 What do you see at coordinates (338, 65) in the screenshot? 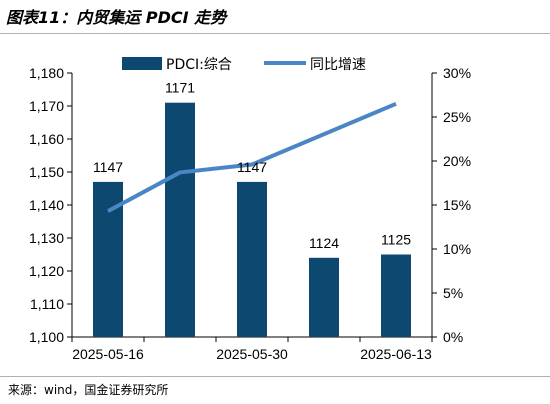
I see `legend-line-label: 同比增速` at bounding box center [338, 65].